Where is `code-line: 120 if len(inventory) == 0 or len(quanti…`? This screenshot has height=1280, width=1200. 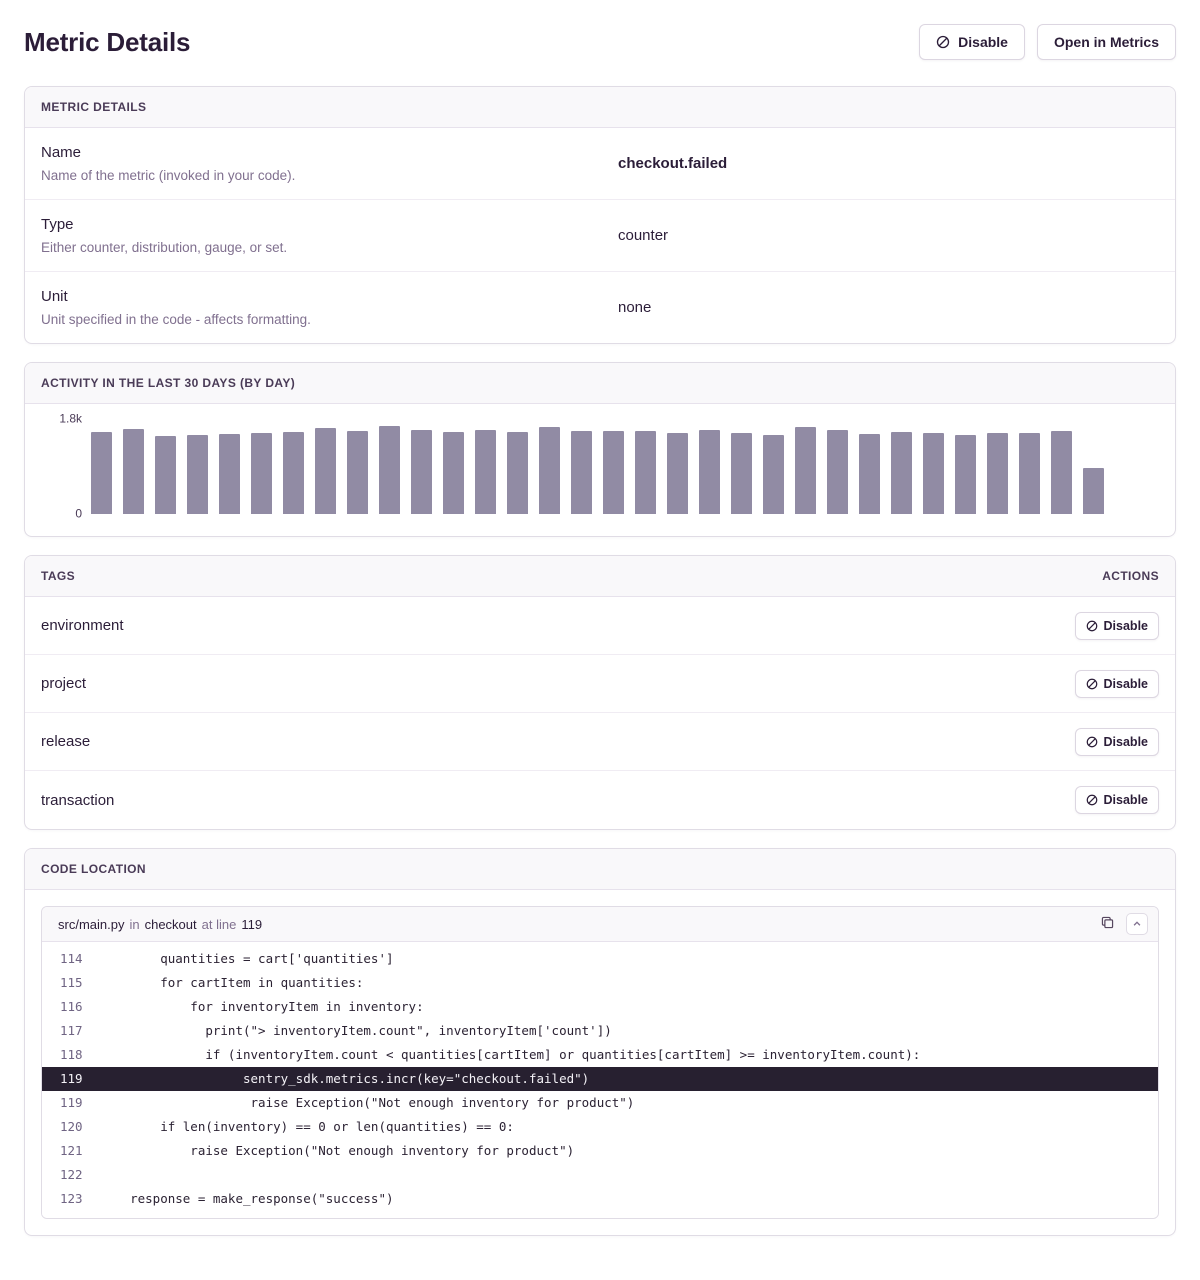
code-line: 120 if len(inventory) == 0 or len(quanti… is located at coordinates (600, 1127).